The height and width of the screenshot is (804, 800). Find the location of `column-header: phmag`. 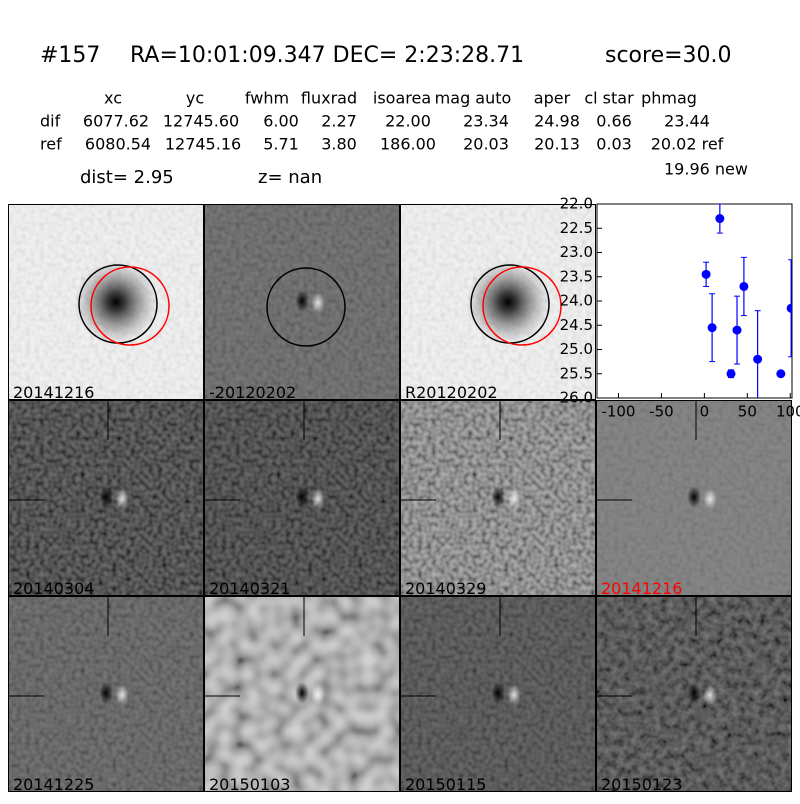

column-header: phmag is located at coordinates (669, 98).